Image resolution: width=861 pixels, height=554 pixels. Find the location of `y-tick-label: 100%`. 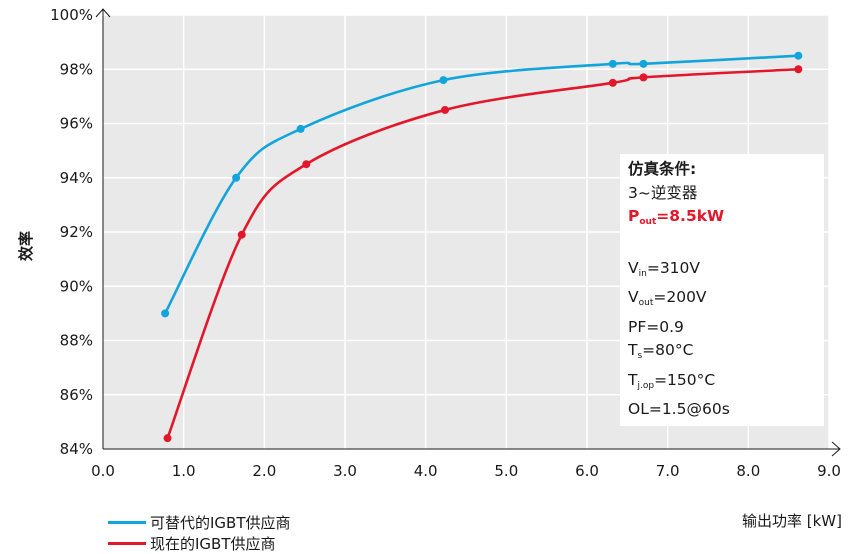

y-tick-label: 100% is located at coordinates (71, 15).